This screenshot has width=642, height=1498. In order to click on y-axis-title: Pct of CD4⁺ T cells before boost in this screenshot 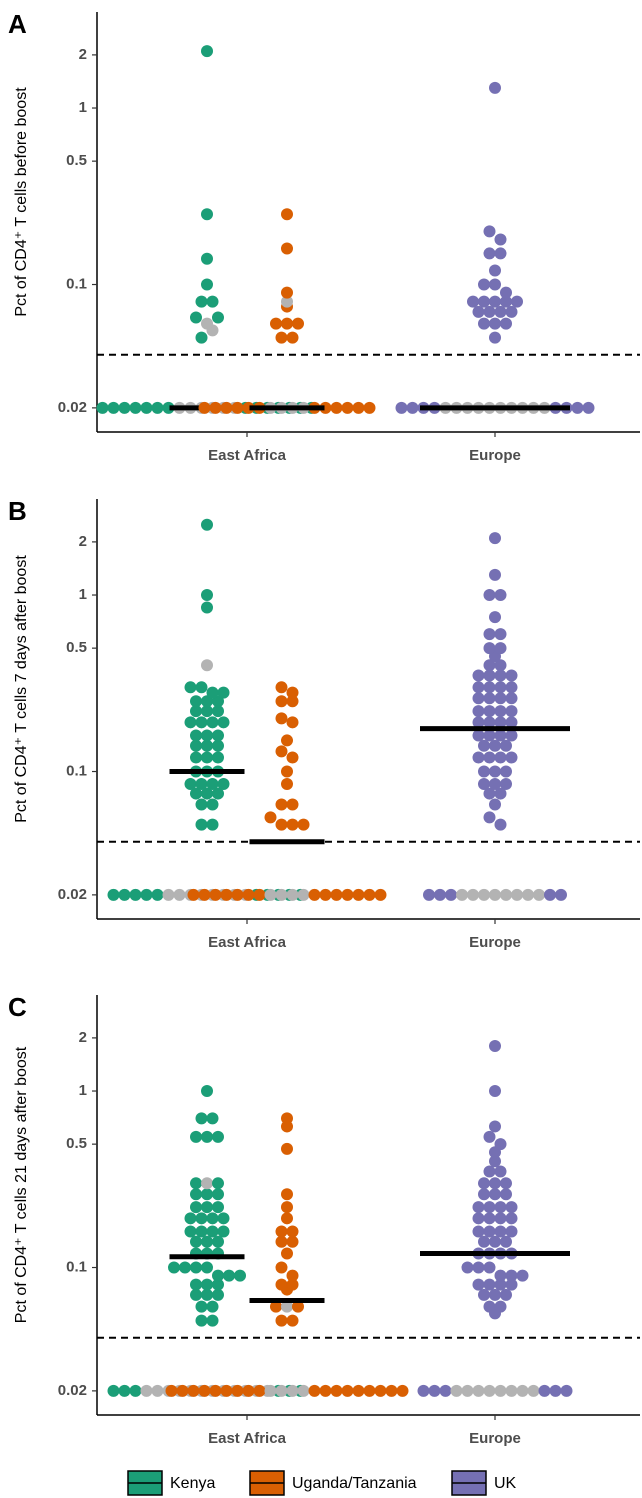, I will do `click(21, 202)`.